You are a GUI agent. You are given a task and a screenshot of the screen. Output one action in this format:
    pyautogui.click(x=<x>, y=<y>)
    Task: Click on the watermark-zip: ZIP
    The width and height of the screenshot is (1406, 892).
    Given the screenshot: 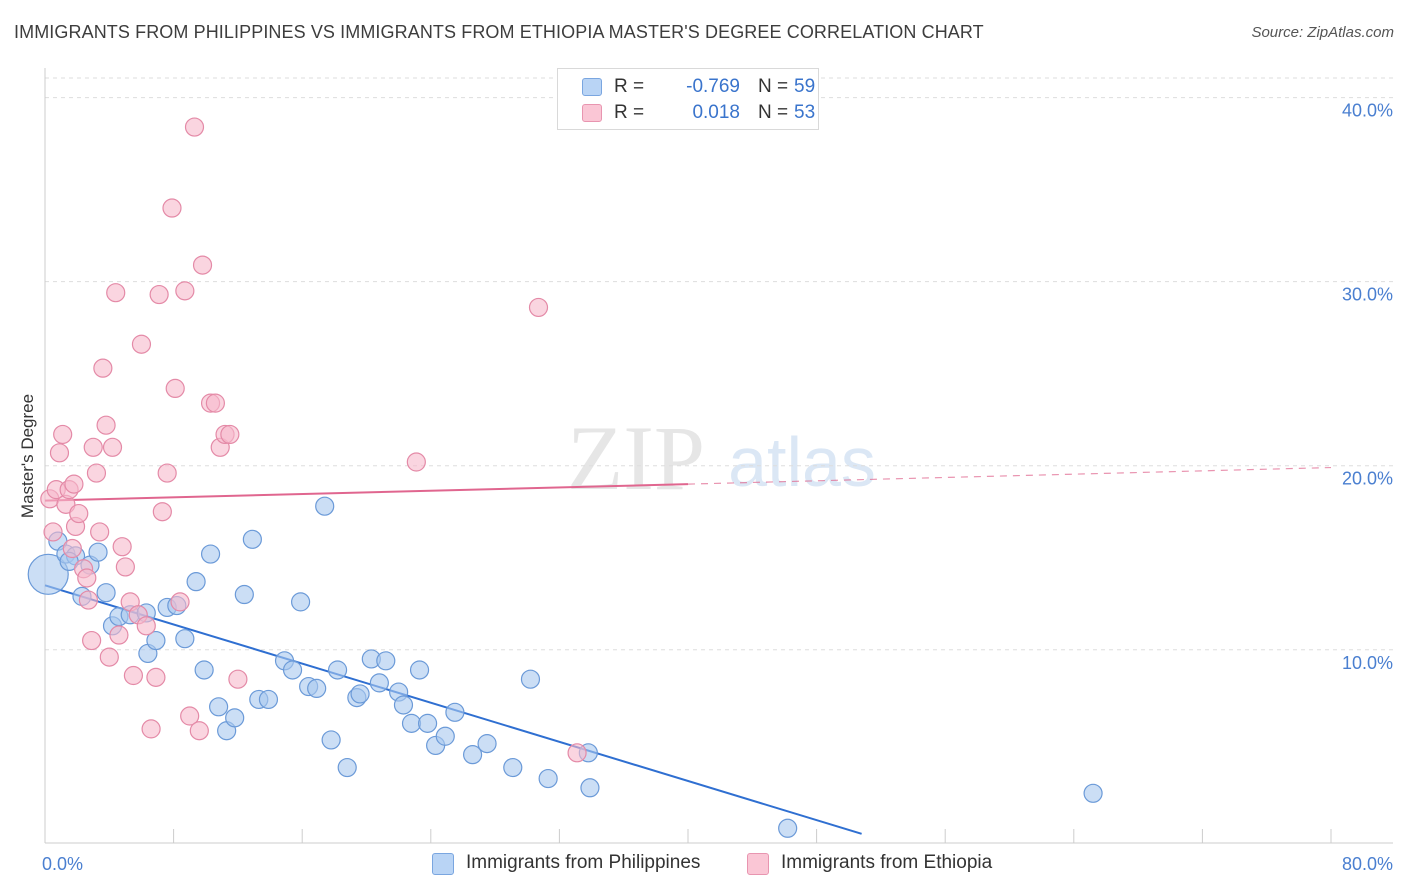 What is the action you would take?
    pyautogui.click(x=636, y=458)
    